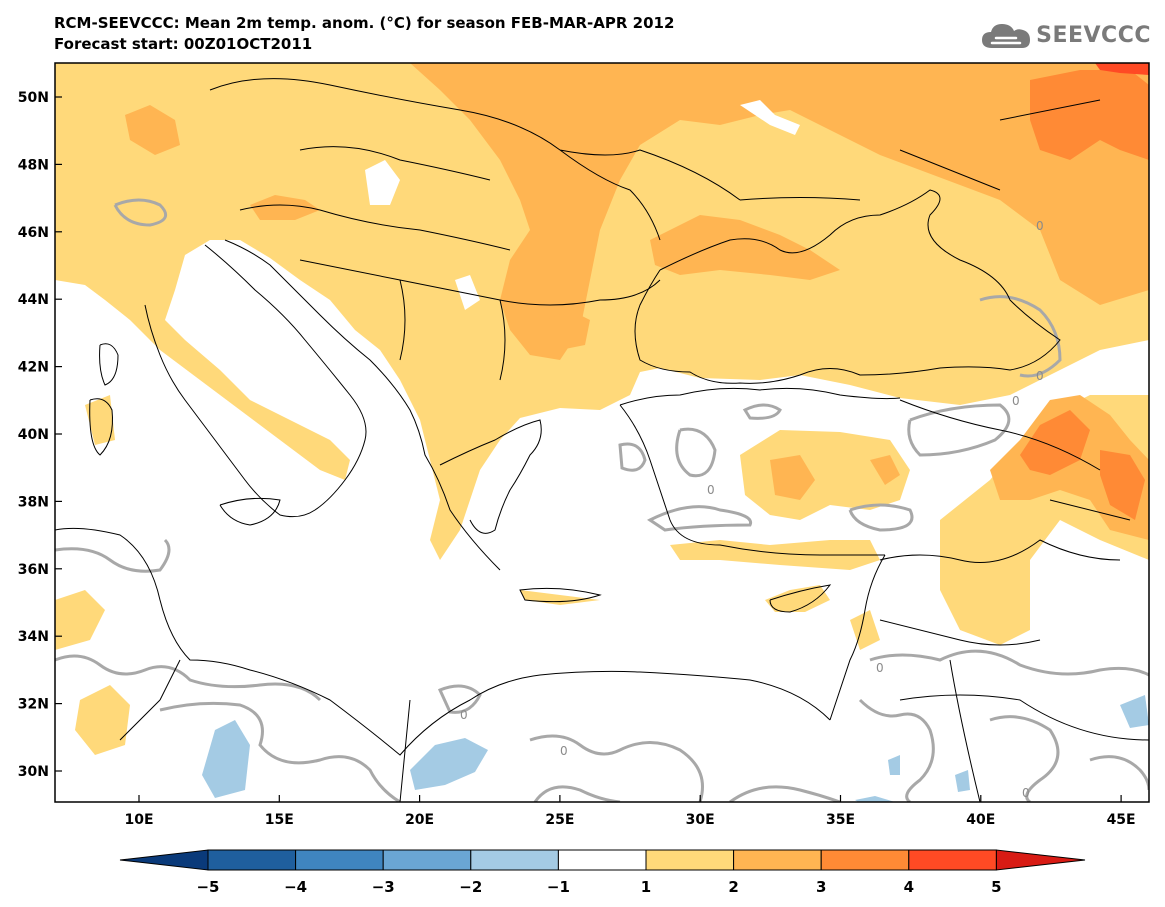 The width and height of the screenshot is (1165, 907). Describe the element at coordinates (33, 772) in the screenshot. I see `lat-tick-label: 30N` at that location.